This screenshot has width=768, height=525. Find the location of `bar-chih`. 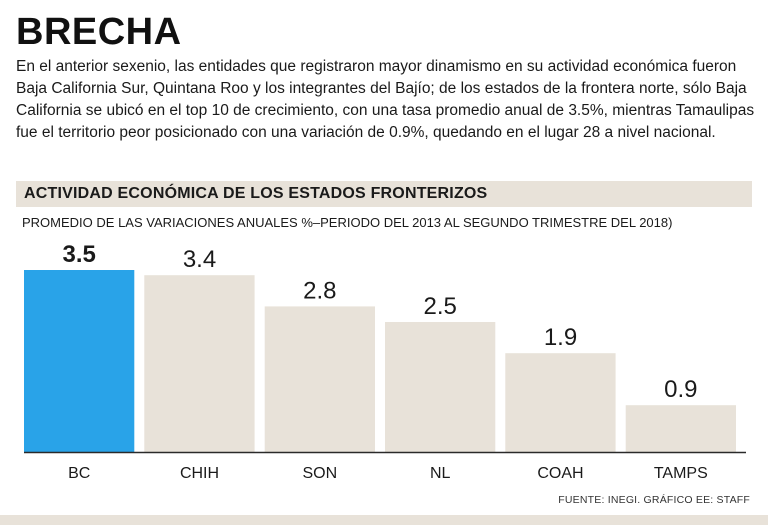

bar-chih is located at coordinates (199, 363).